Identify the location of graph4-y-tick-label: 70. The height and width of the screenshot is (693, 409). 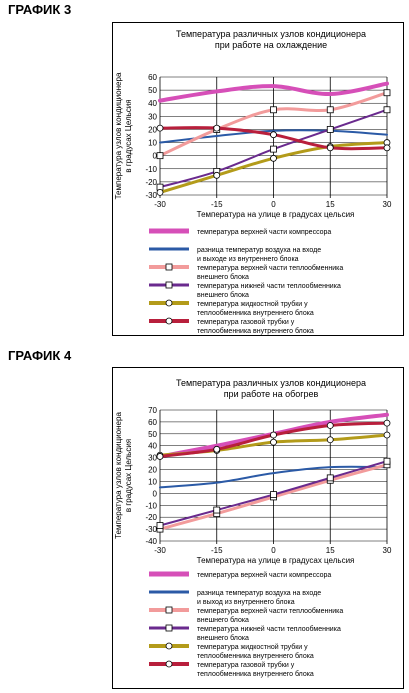
(152, 410).